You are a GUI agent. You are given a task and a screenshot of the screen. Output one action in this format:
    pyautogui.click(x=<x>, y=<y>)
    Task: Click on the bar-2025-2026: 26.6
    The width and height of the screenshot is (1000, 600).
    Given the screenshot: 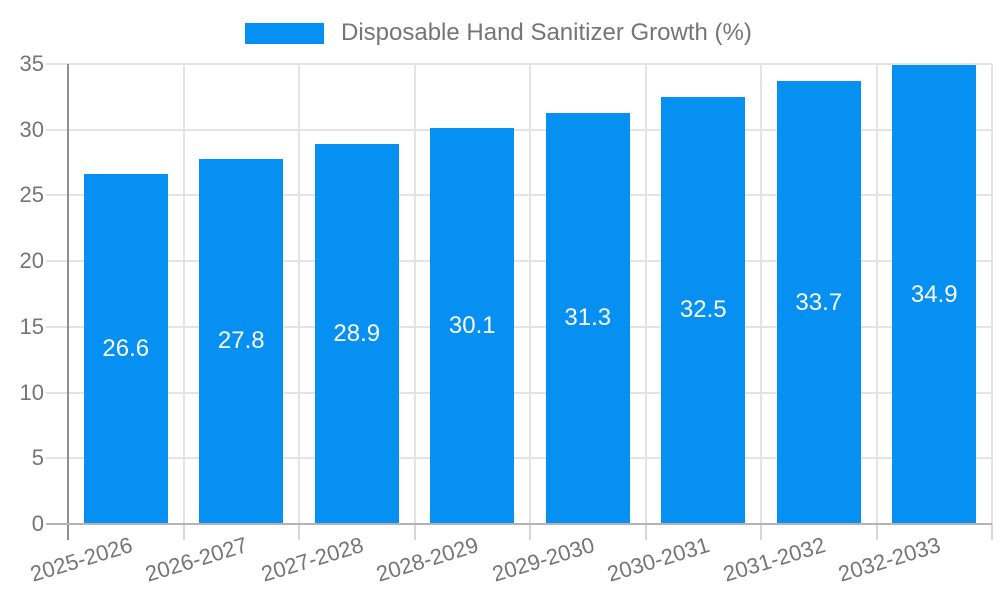 What is the action you would take?
    pyautogui.click(x=125, y=349)
    